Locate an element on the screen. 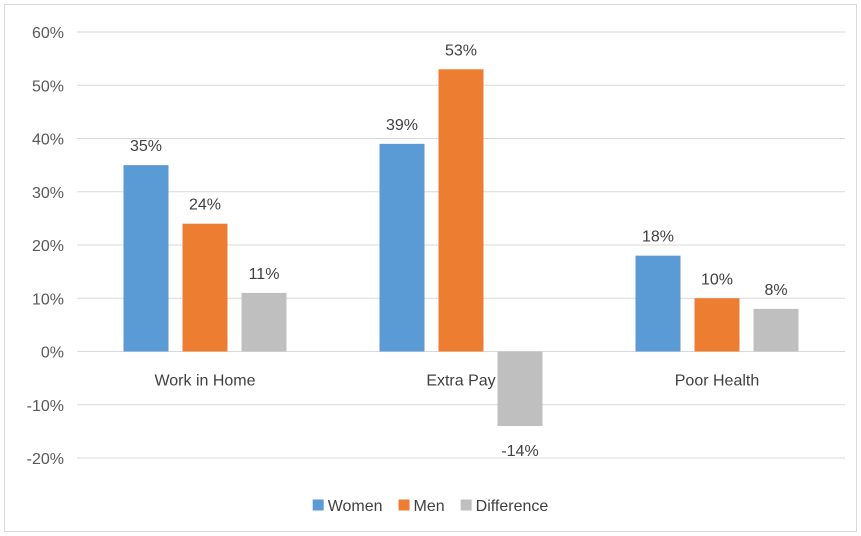 The image size is (861, 536). bar-difference-work-in-home is located at coordinates (264, 322).